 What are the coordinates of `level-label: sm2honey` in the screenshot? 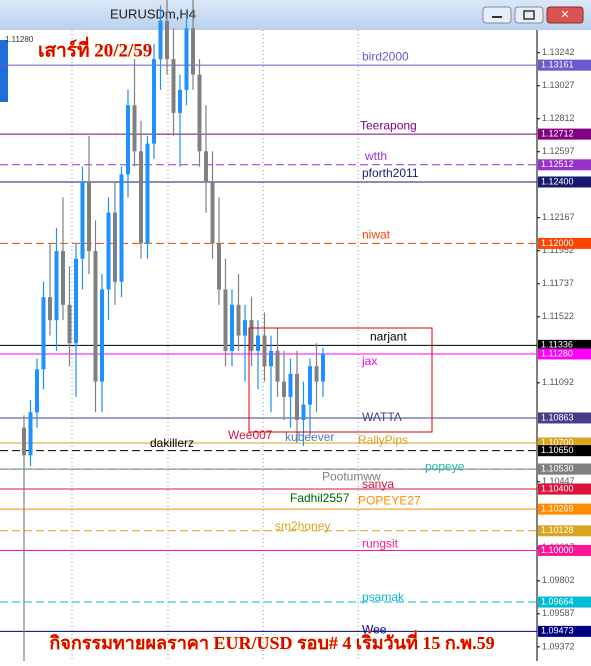 It's located at (302, 526).